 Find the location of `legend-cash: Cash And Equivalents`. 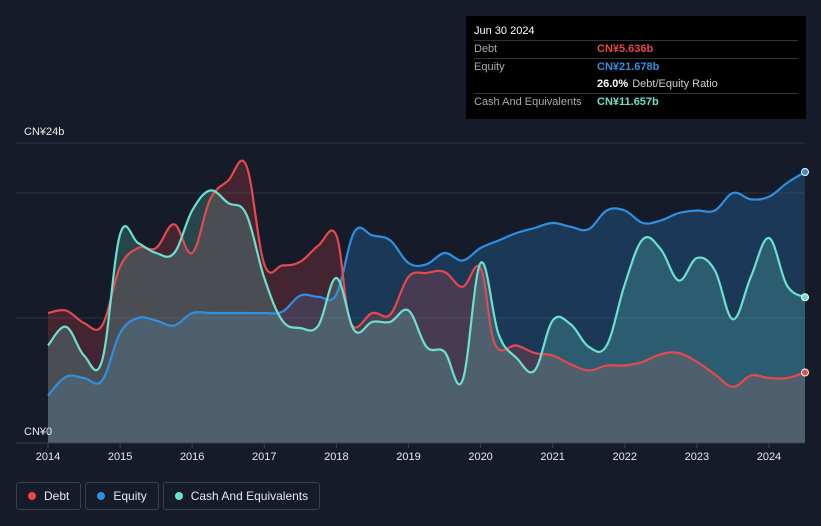

legend-cash: Cash And Equivalents is located at coordinates (241, 496).